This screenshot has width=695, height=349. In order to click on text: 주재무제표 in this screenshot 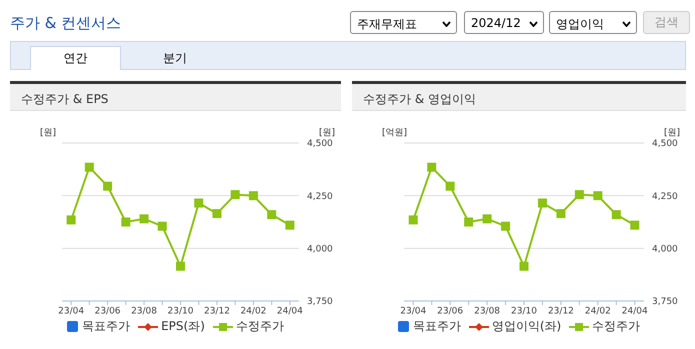, I will do `click(387, 24)`.